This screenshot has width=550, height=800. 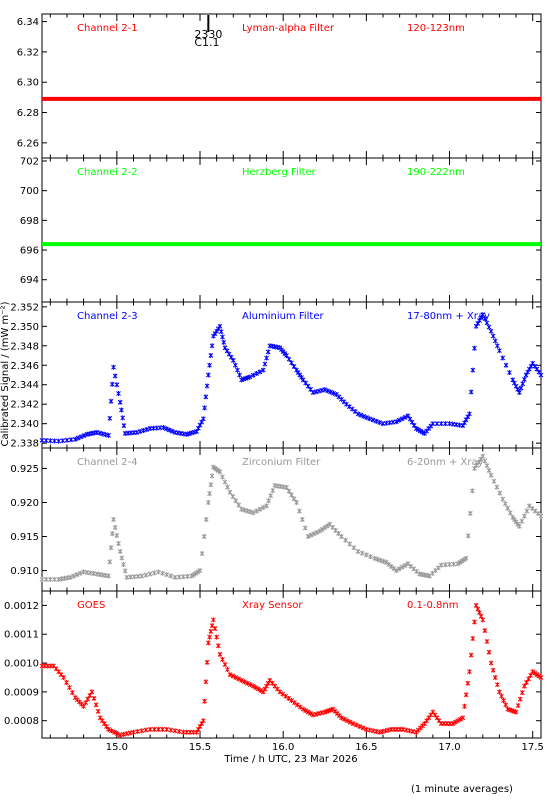 What do you see at coordinates (283, 316) in the screenshot?
I see `panel-filter-label: Aluminium Filter` at bounding box center [283, 316].